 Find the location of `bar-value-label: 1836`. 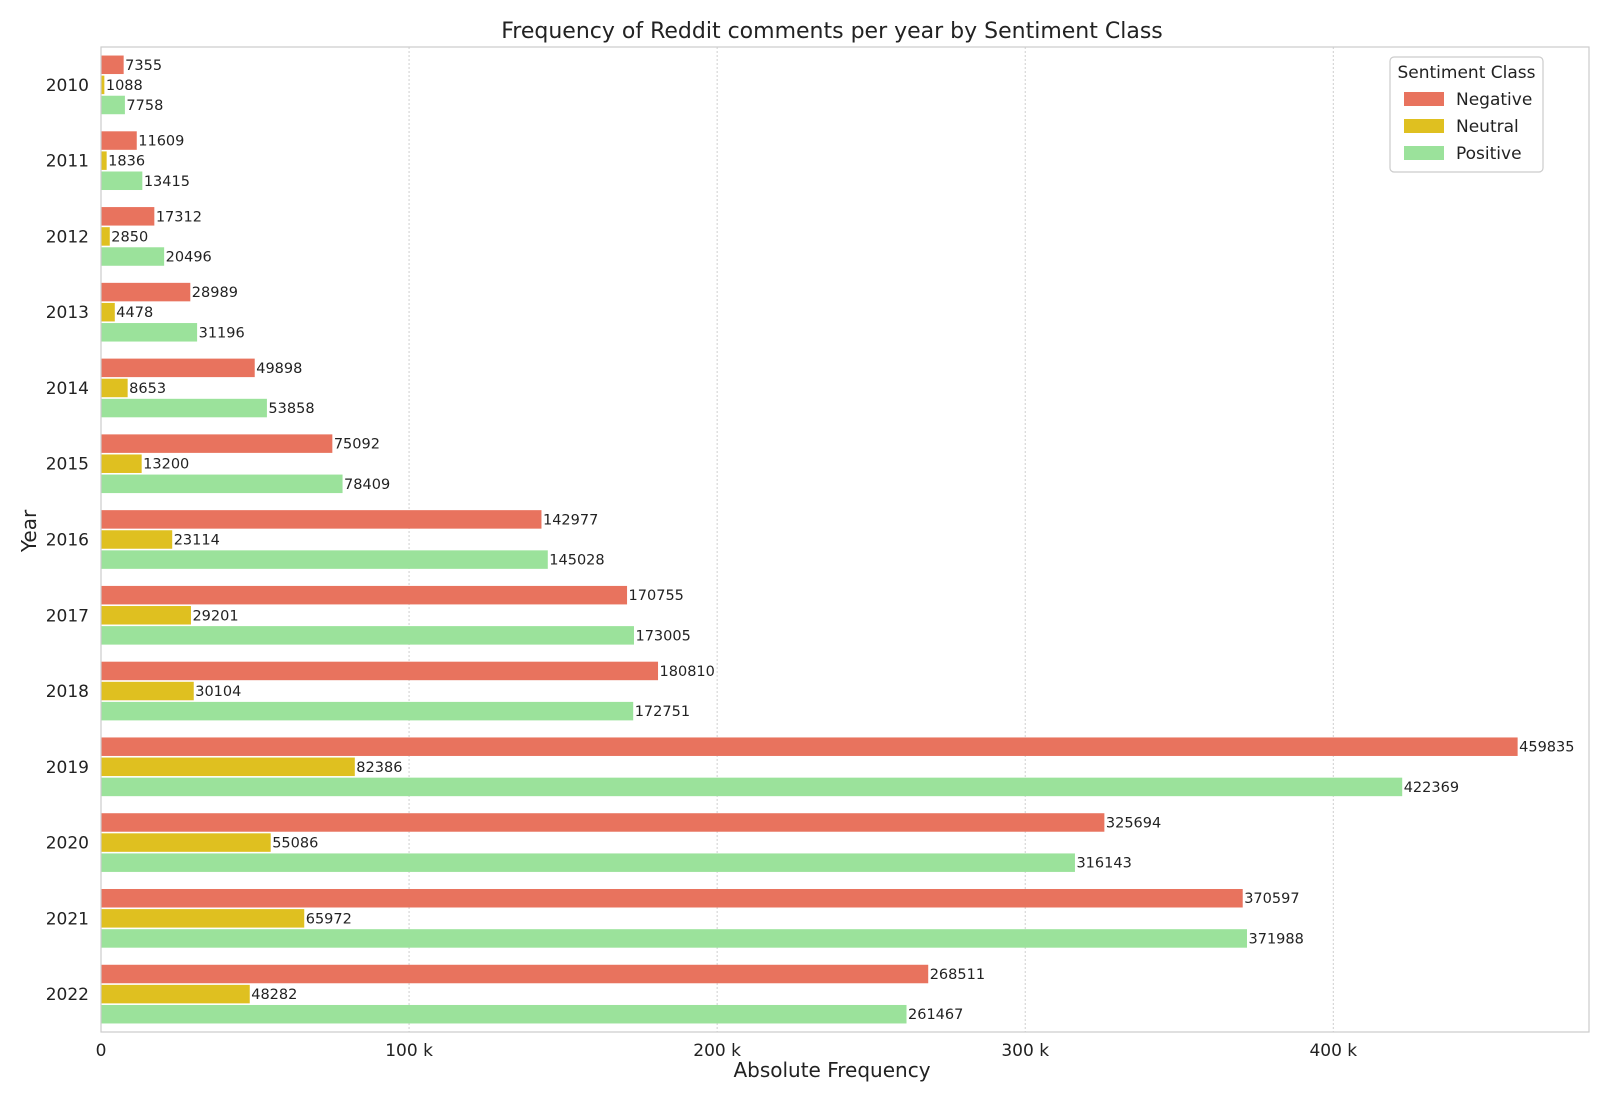

bar-value-label: 1836 is located at coordinates (126, 162).